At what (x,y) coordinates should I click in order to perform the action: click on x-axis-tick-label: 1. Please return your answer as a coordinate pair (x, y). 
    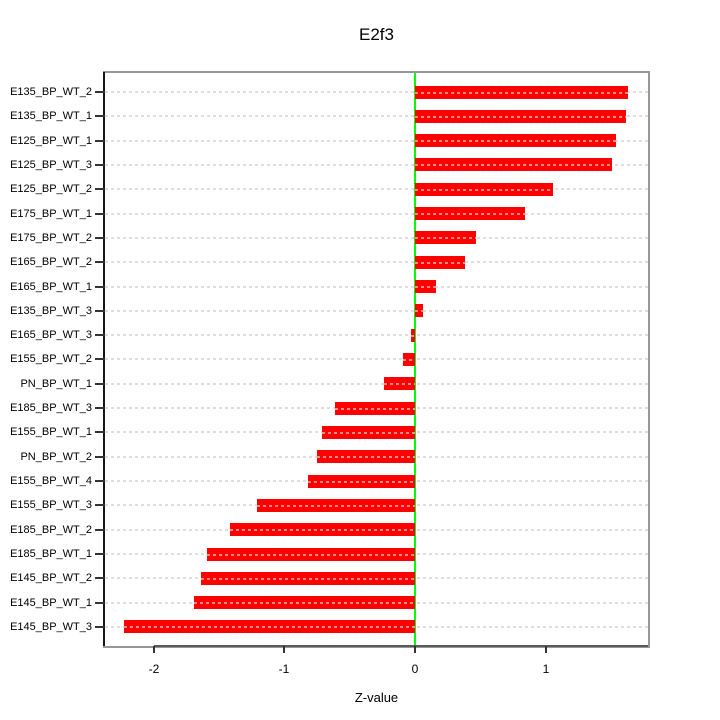
    Looking at the image, I should click on (546, 669).